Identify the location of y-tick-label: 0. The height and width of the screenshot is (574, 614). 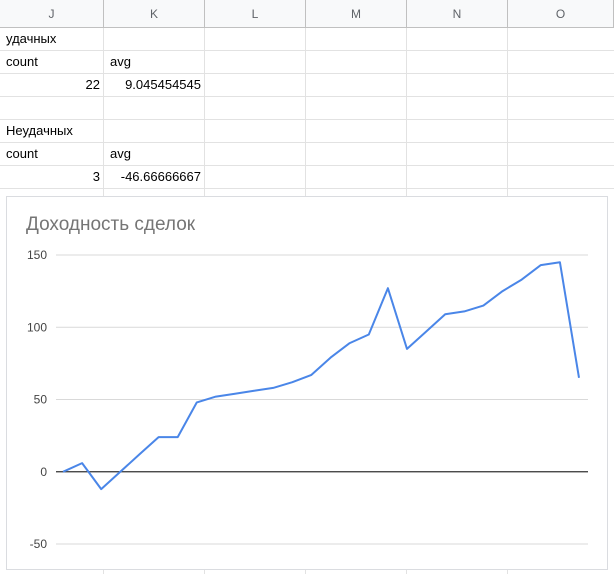
(43, 472).